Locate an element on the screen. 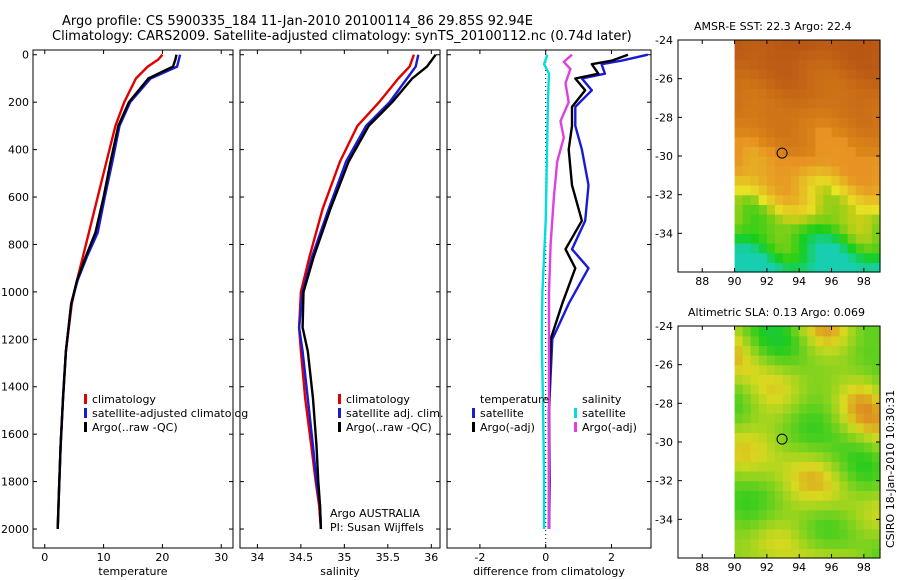 This screenshot has height=580, width=900. legend-label: Argo(..raw -QC) is located at coordinates (135, 427).